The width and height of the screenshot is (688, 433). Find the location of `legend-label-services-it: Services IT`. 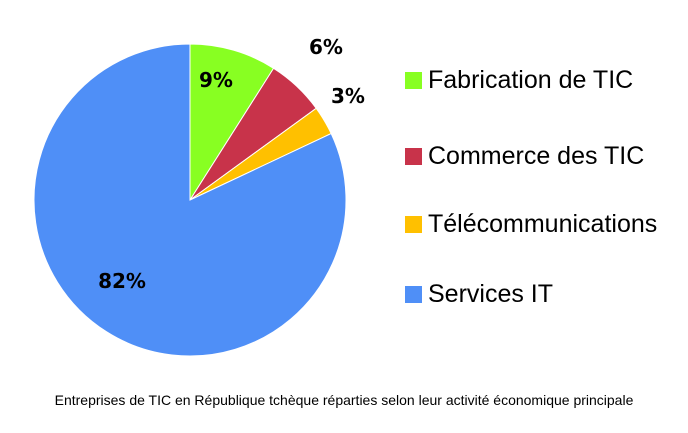

legend-label-services-it: Services IT is located at coordinates (491, 293).